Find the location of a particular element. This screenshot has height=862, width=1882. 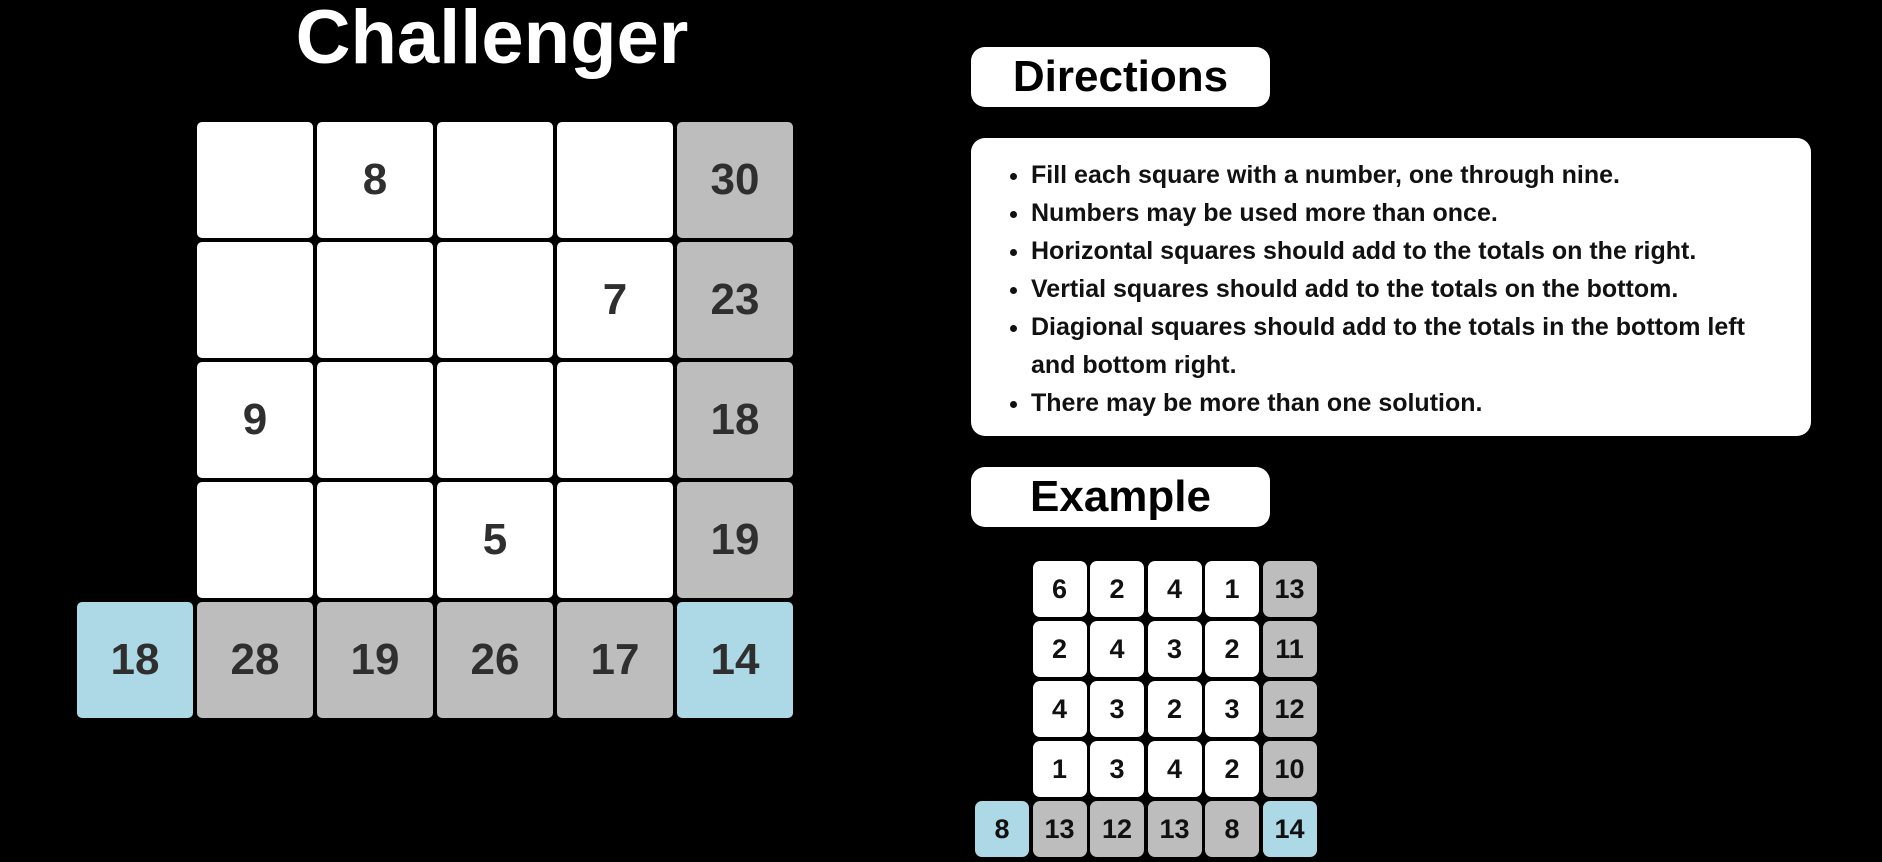

example-heading: Example is located at coordinates (1120, 497).